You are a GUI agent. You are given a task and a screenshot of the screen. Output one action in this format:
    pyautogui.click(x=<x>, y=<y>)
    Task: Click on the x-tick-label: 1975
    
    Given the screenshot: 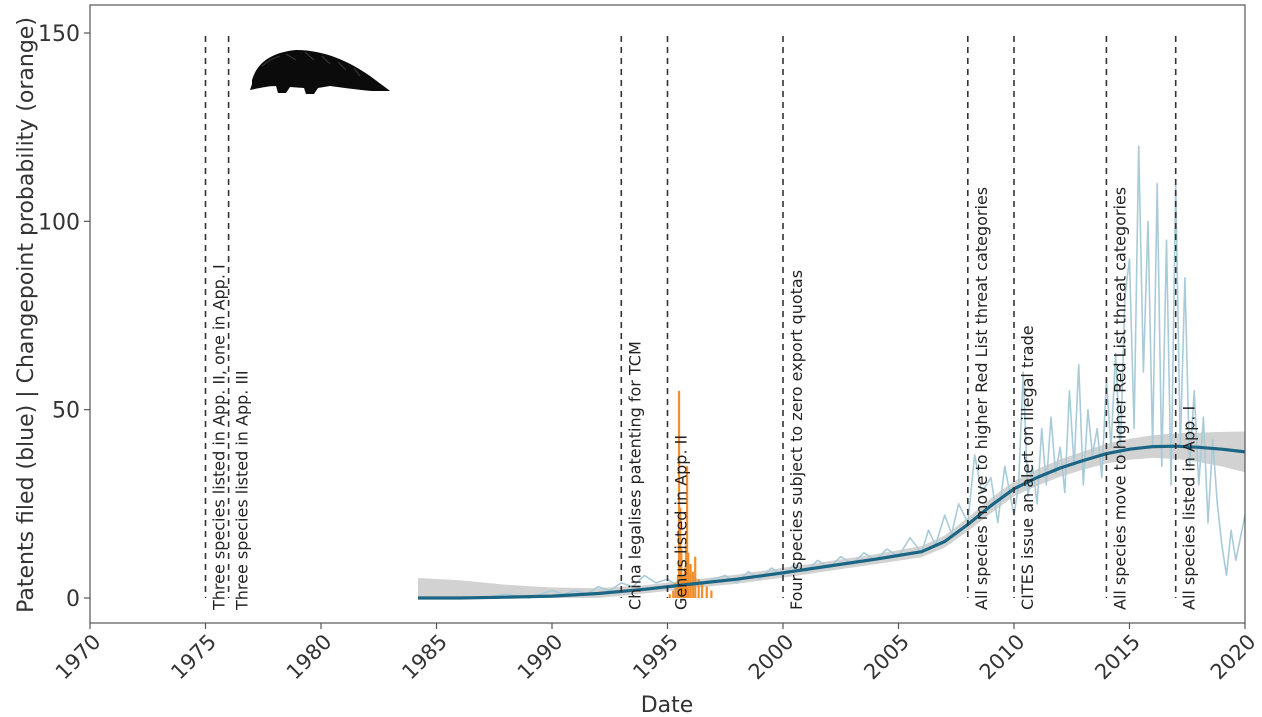 What is the action you would take?
    pyautogui.click(x=193, y=657)
    